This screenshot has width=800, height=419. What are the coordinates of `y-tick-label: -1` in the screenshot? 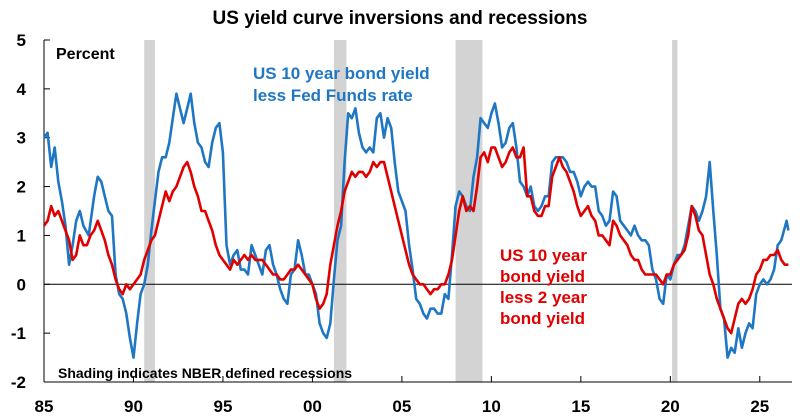 It's located at (18, 333).